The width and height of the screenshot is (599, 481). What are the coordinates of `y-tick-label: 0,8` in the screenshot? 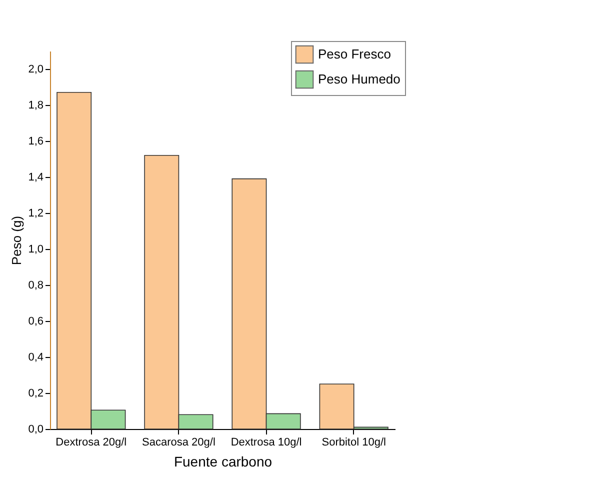 It's located at (36, 286).